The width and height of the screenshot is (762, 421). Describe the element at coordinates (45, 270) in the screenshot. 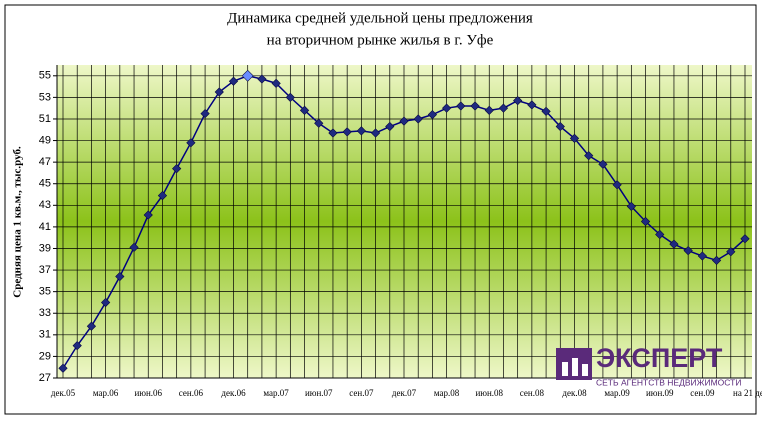

I see `y-tick-label: 37` at that location.